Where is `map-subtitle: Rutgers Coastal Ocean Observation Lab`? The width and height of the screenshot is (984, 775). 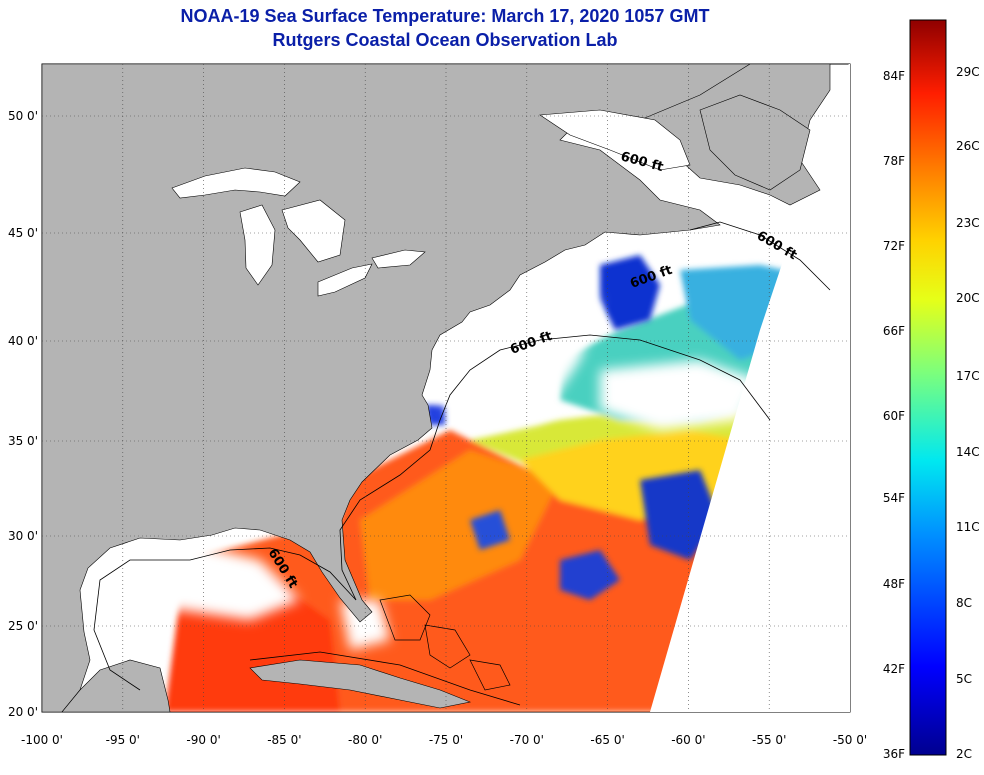 map-subtitle: Rutgers Coastal Ocean Observation Lab is located at coordinates (445, 40).